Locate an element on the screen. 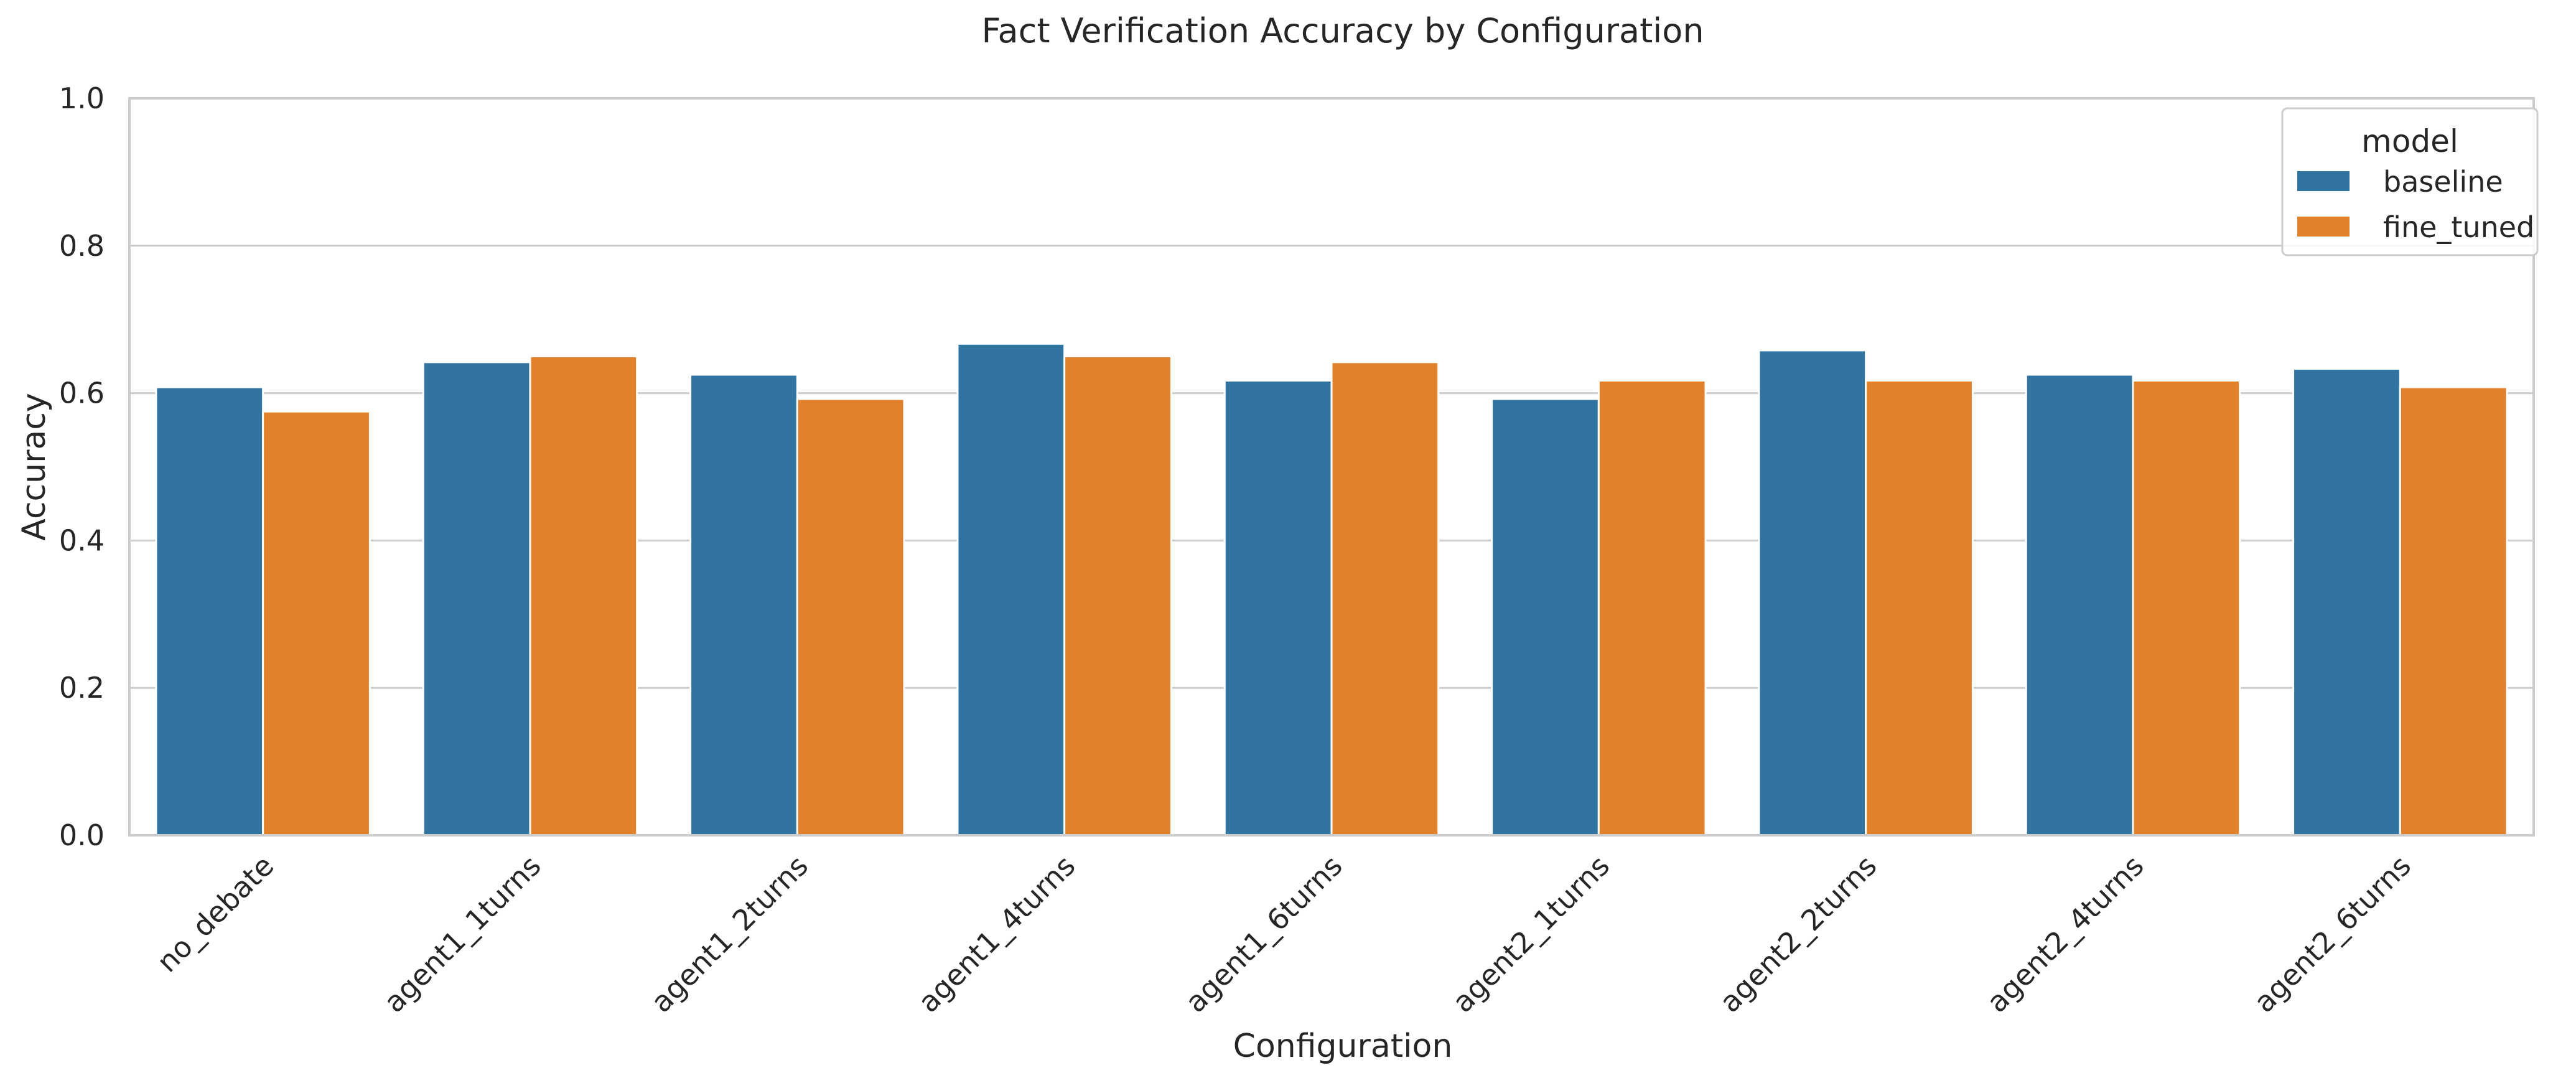 Image resolution: width=2576 pixels, height=1083 pixels. x-tick-label: agent1_2turns is located at coordinates (730, 934).